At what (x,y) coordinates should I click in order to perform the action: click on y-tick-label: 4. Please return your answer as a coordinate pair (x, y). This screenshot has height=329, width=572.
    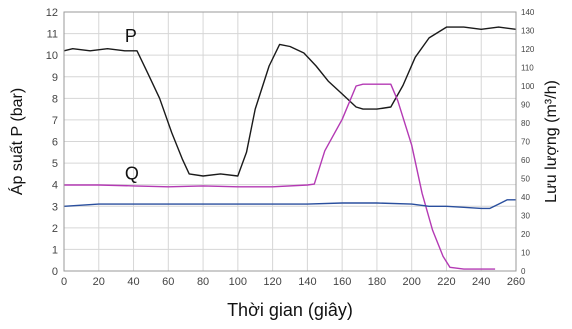
    Looking at the image, I should click on (55, 186).